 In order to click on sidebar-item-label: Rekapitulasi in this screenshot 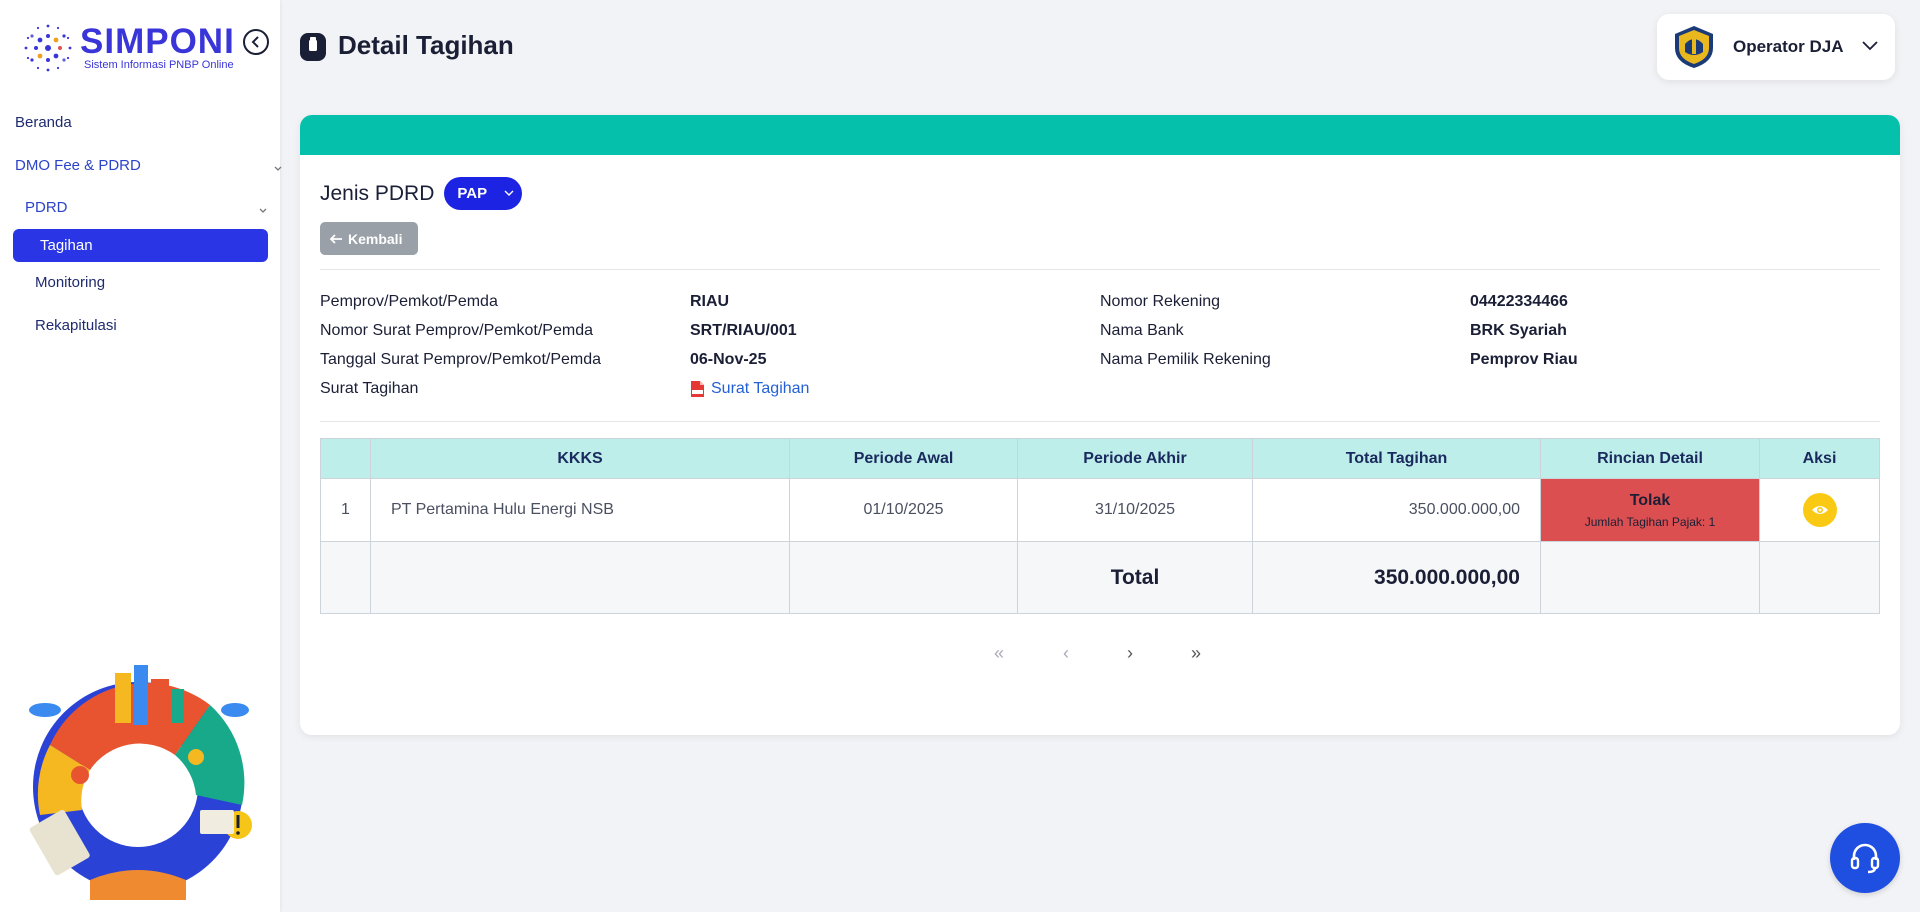, I will do `click(76, 325)`.